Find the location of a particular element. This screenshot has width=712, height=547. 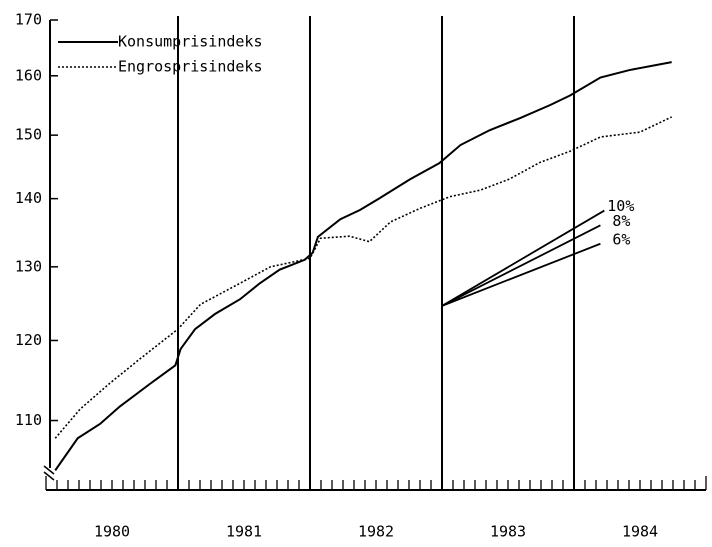

x-tick-label: 1980 is located at coordinates (112, 532).